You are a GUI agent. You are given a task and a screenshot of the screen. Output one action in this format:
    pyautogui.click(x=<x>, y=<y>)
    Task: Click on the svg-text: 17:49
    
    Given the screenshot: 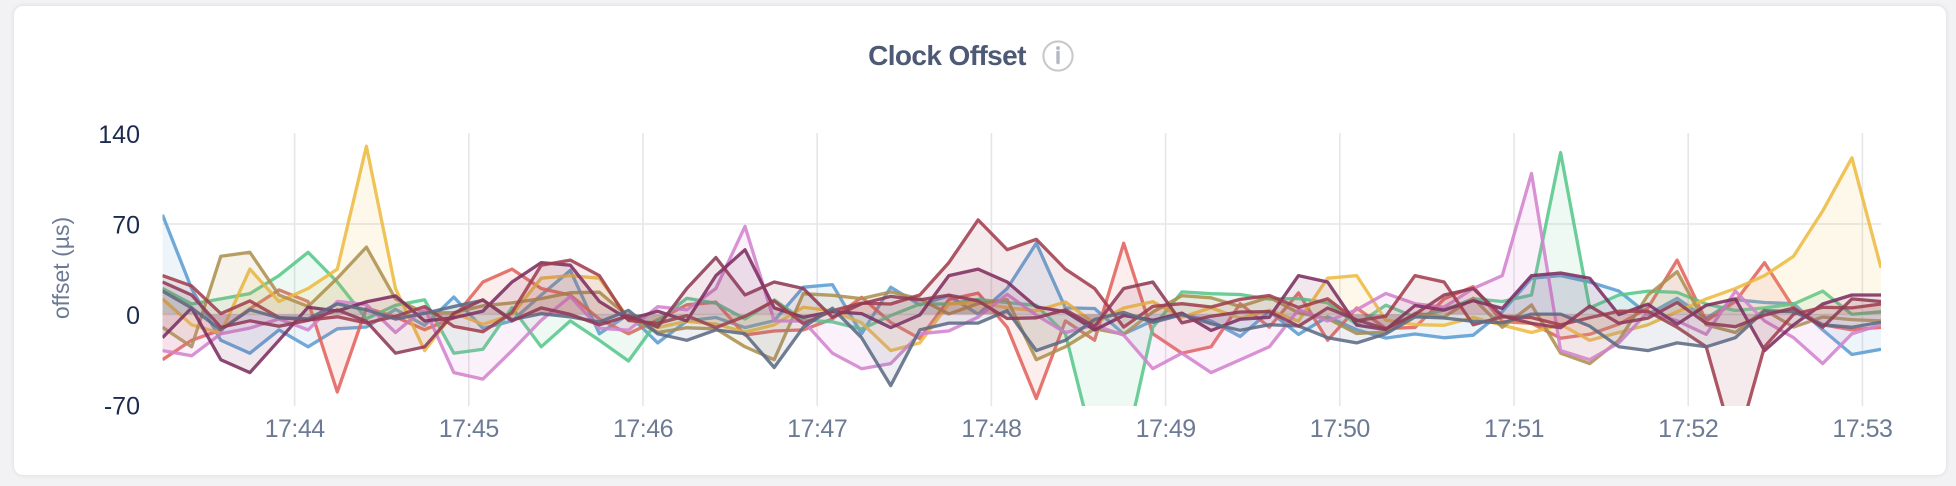 What is the action you would take?
    pyautogui.click(x=1166, y=429)
    